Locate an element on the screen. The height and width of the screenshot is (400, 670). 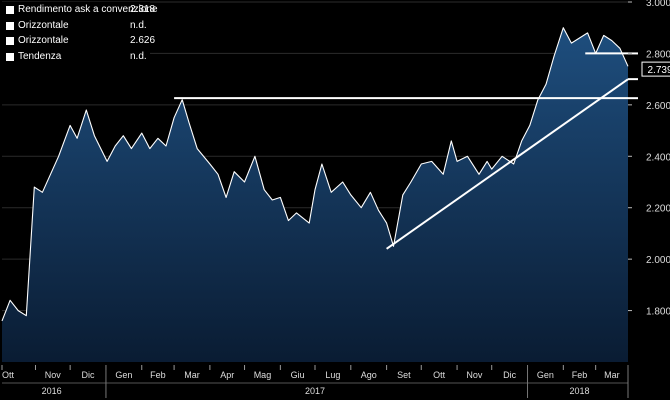
x-tick-label: Ago is located at coordinates (369, 375).